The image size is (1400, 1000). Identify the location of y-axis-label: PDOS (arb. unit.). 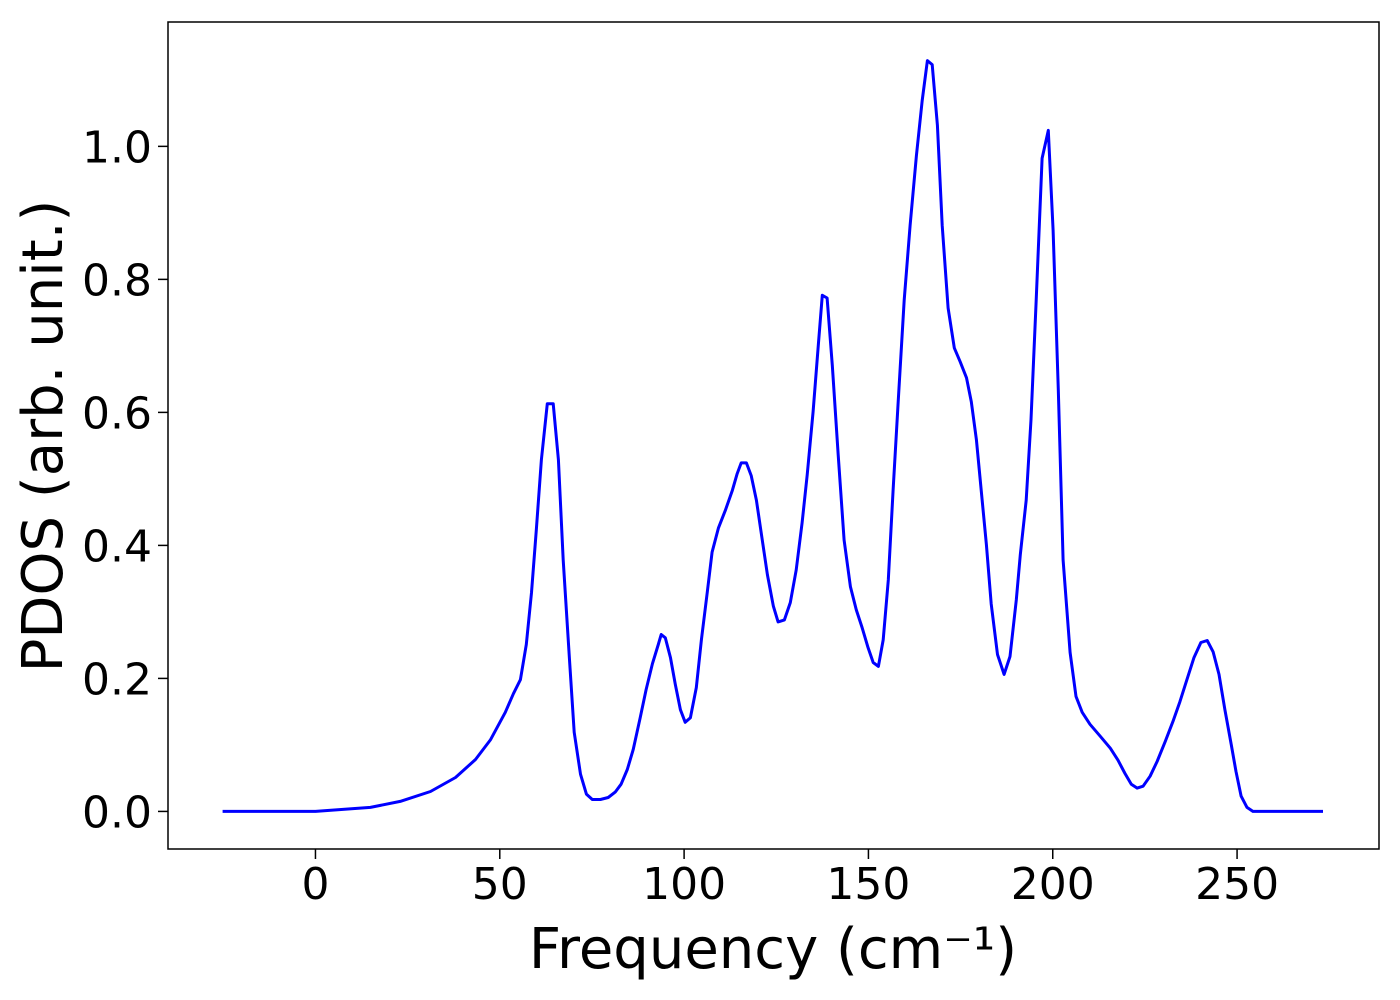
(43, 436).